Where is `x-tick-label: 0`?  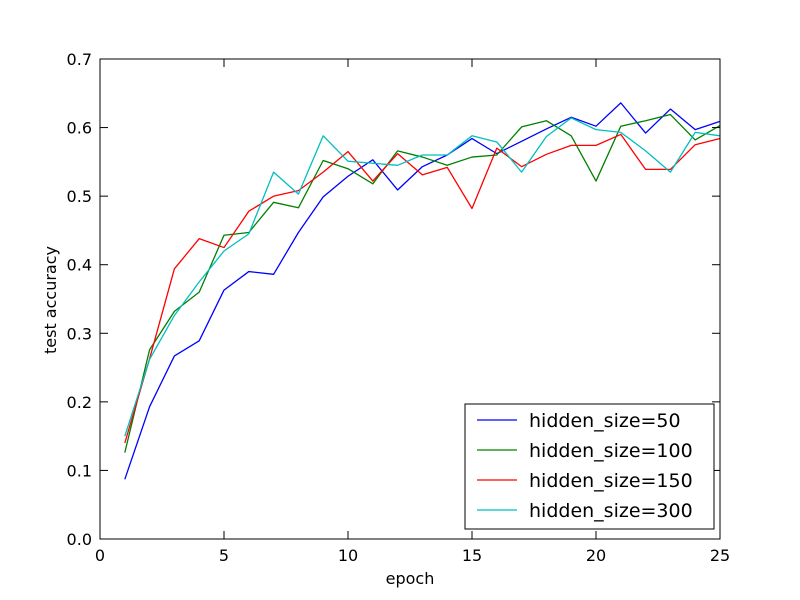
x-tick-label: 0 is located at coordinates (100, 555).